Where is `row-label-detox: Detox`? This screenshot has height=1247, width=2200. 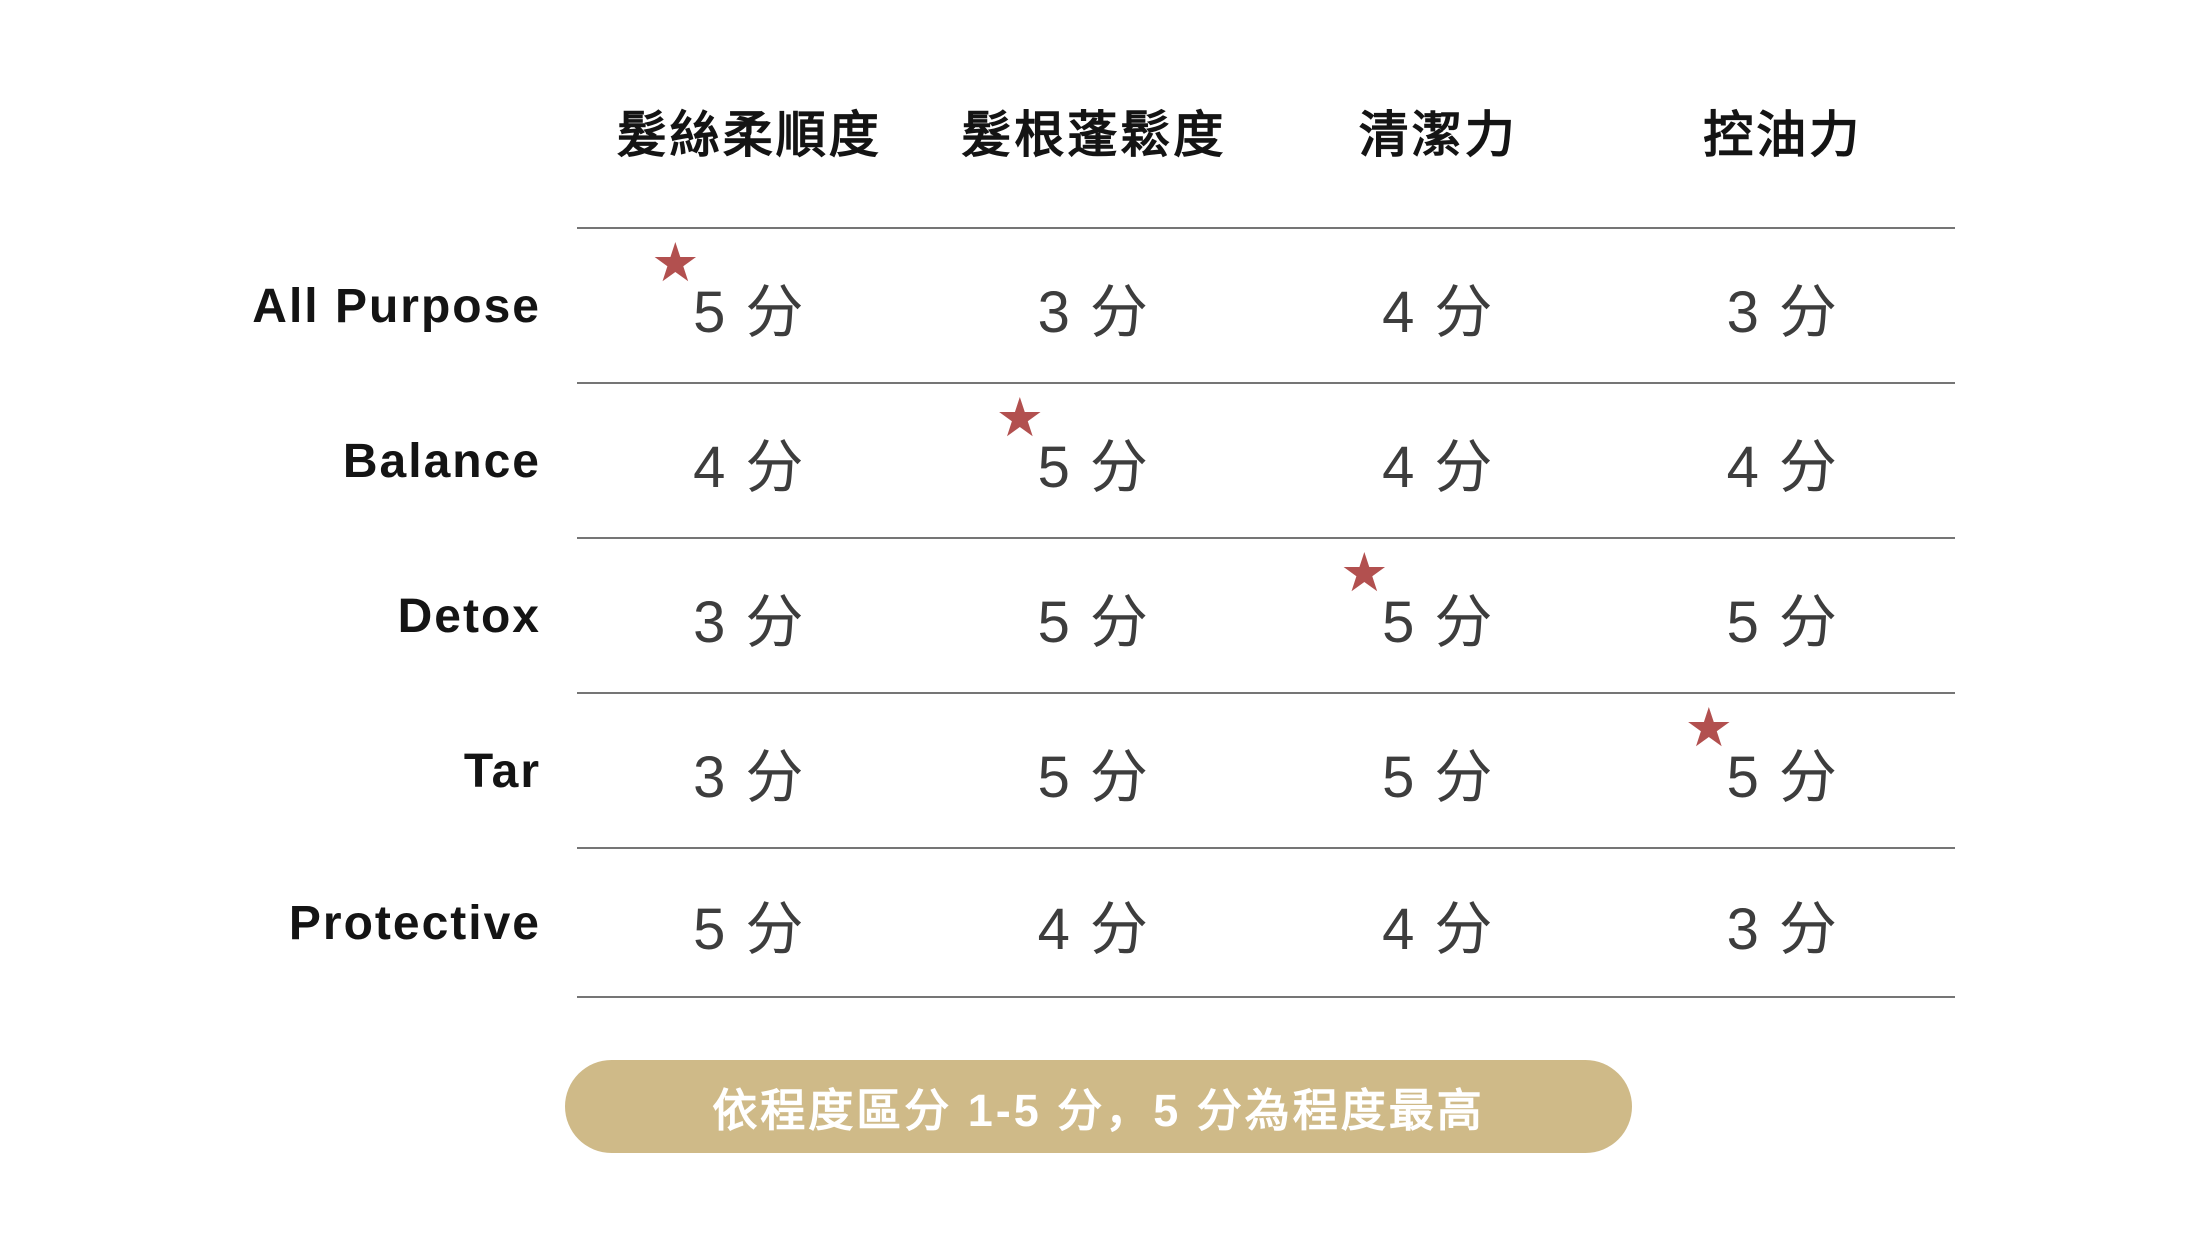 row-label-detox: Detox is located at coordinates (469, 616).